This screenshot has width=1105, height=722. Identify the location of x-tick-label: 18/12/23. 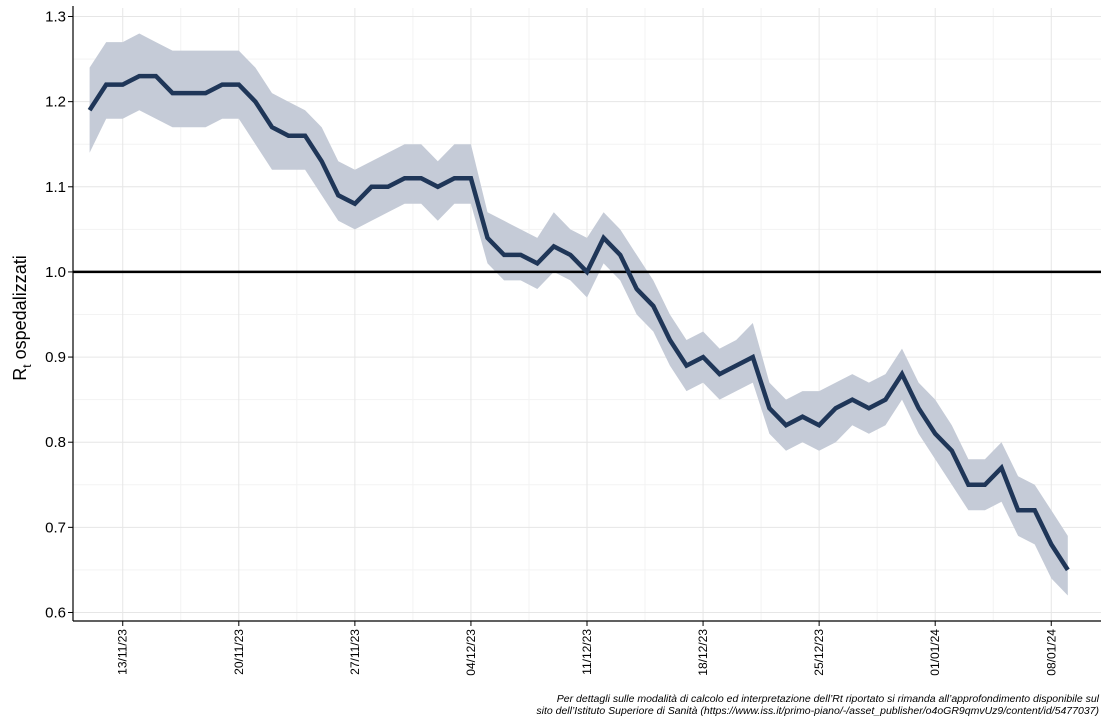
(703, 652).